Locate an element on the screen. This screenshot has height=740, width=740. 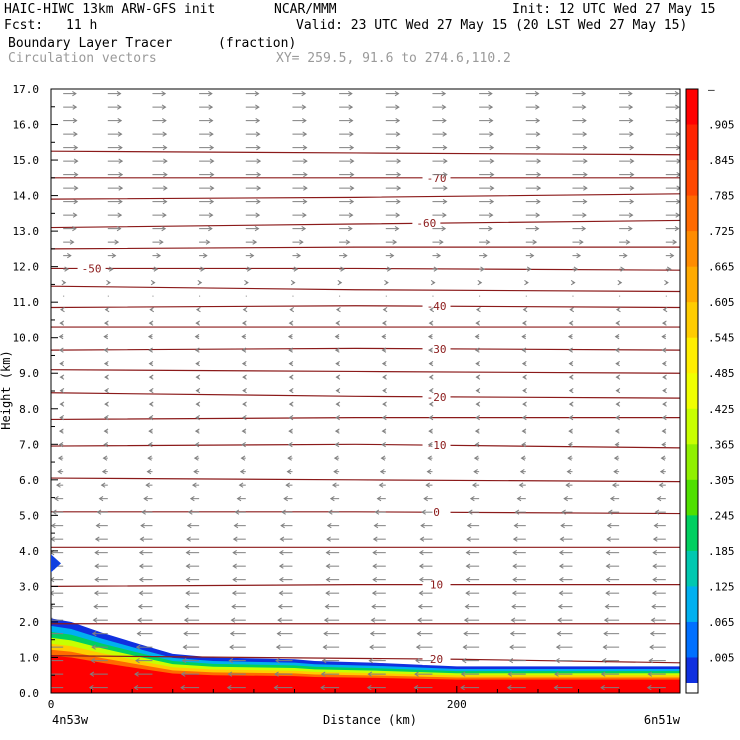
y-tick-label: 5.0 is located at coordinates (29, 515).